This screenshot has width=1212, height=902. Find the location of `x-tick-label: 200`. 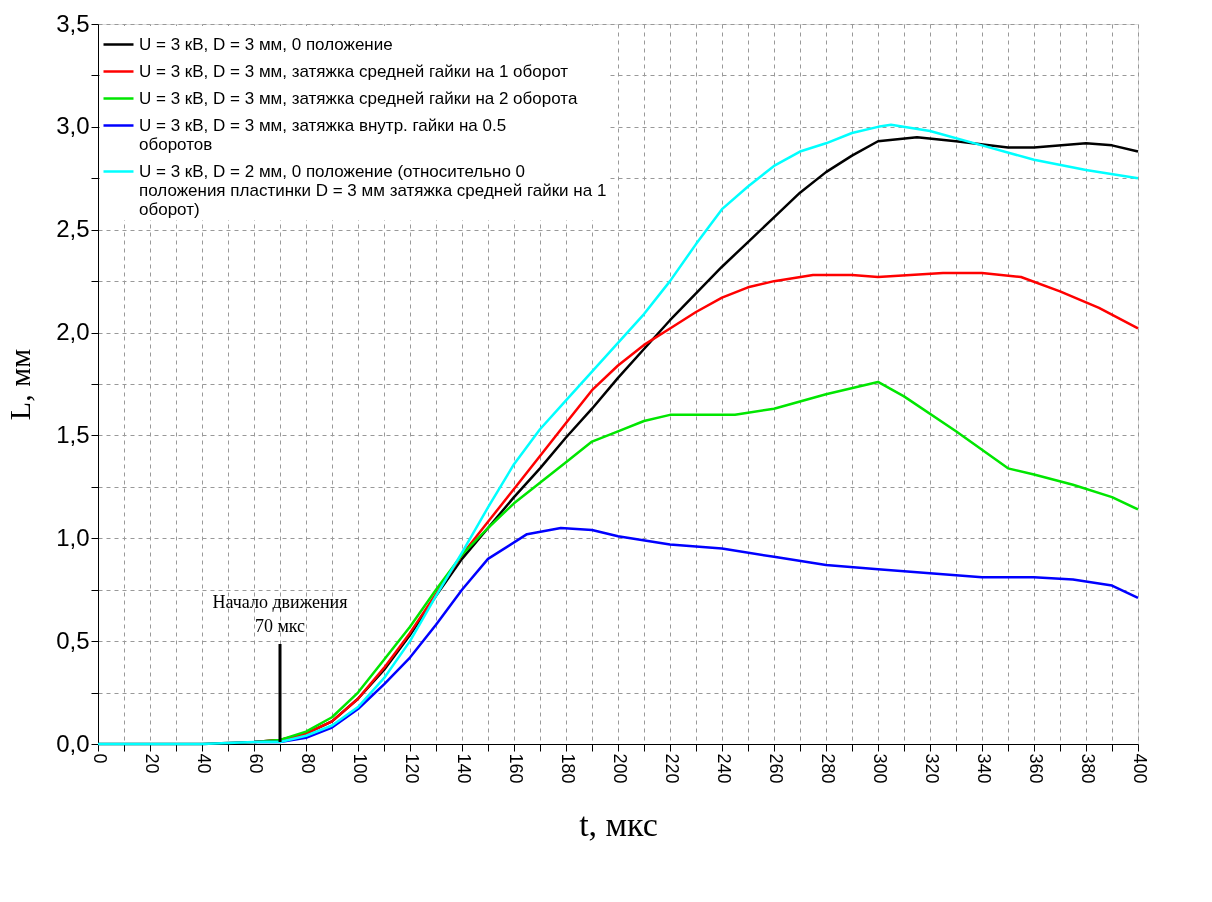

x-tick-label: 200 is located at coordinates (619, 768).